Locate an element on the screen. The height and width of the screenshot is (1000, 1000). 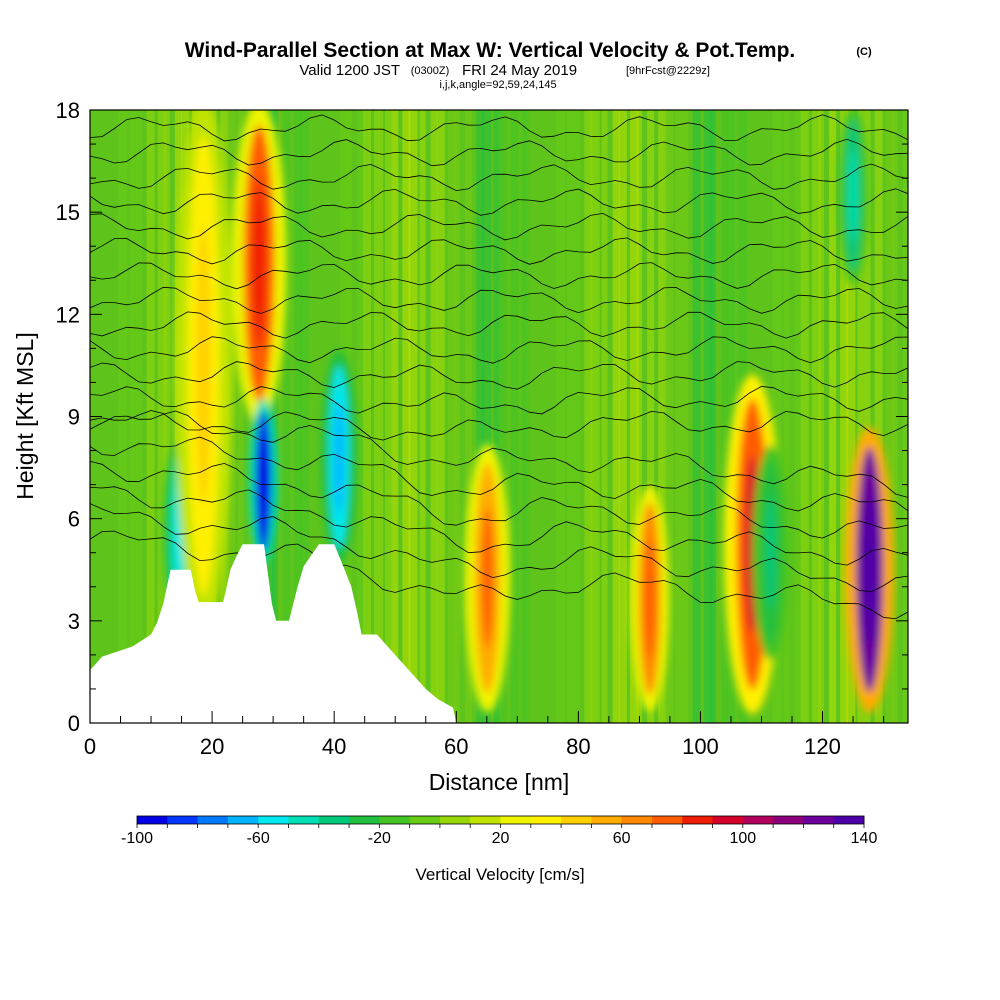
x-tick-label: 60 is located at coordinates (456, 746).